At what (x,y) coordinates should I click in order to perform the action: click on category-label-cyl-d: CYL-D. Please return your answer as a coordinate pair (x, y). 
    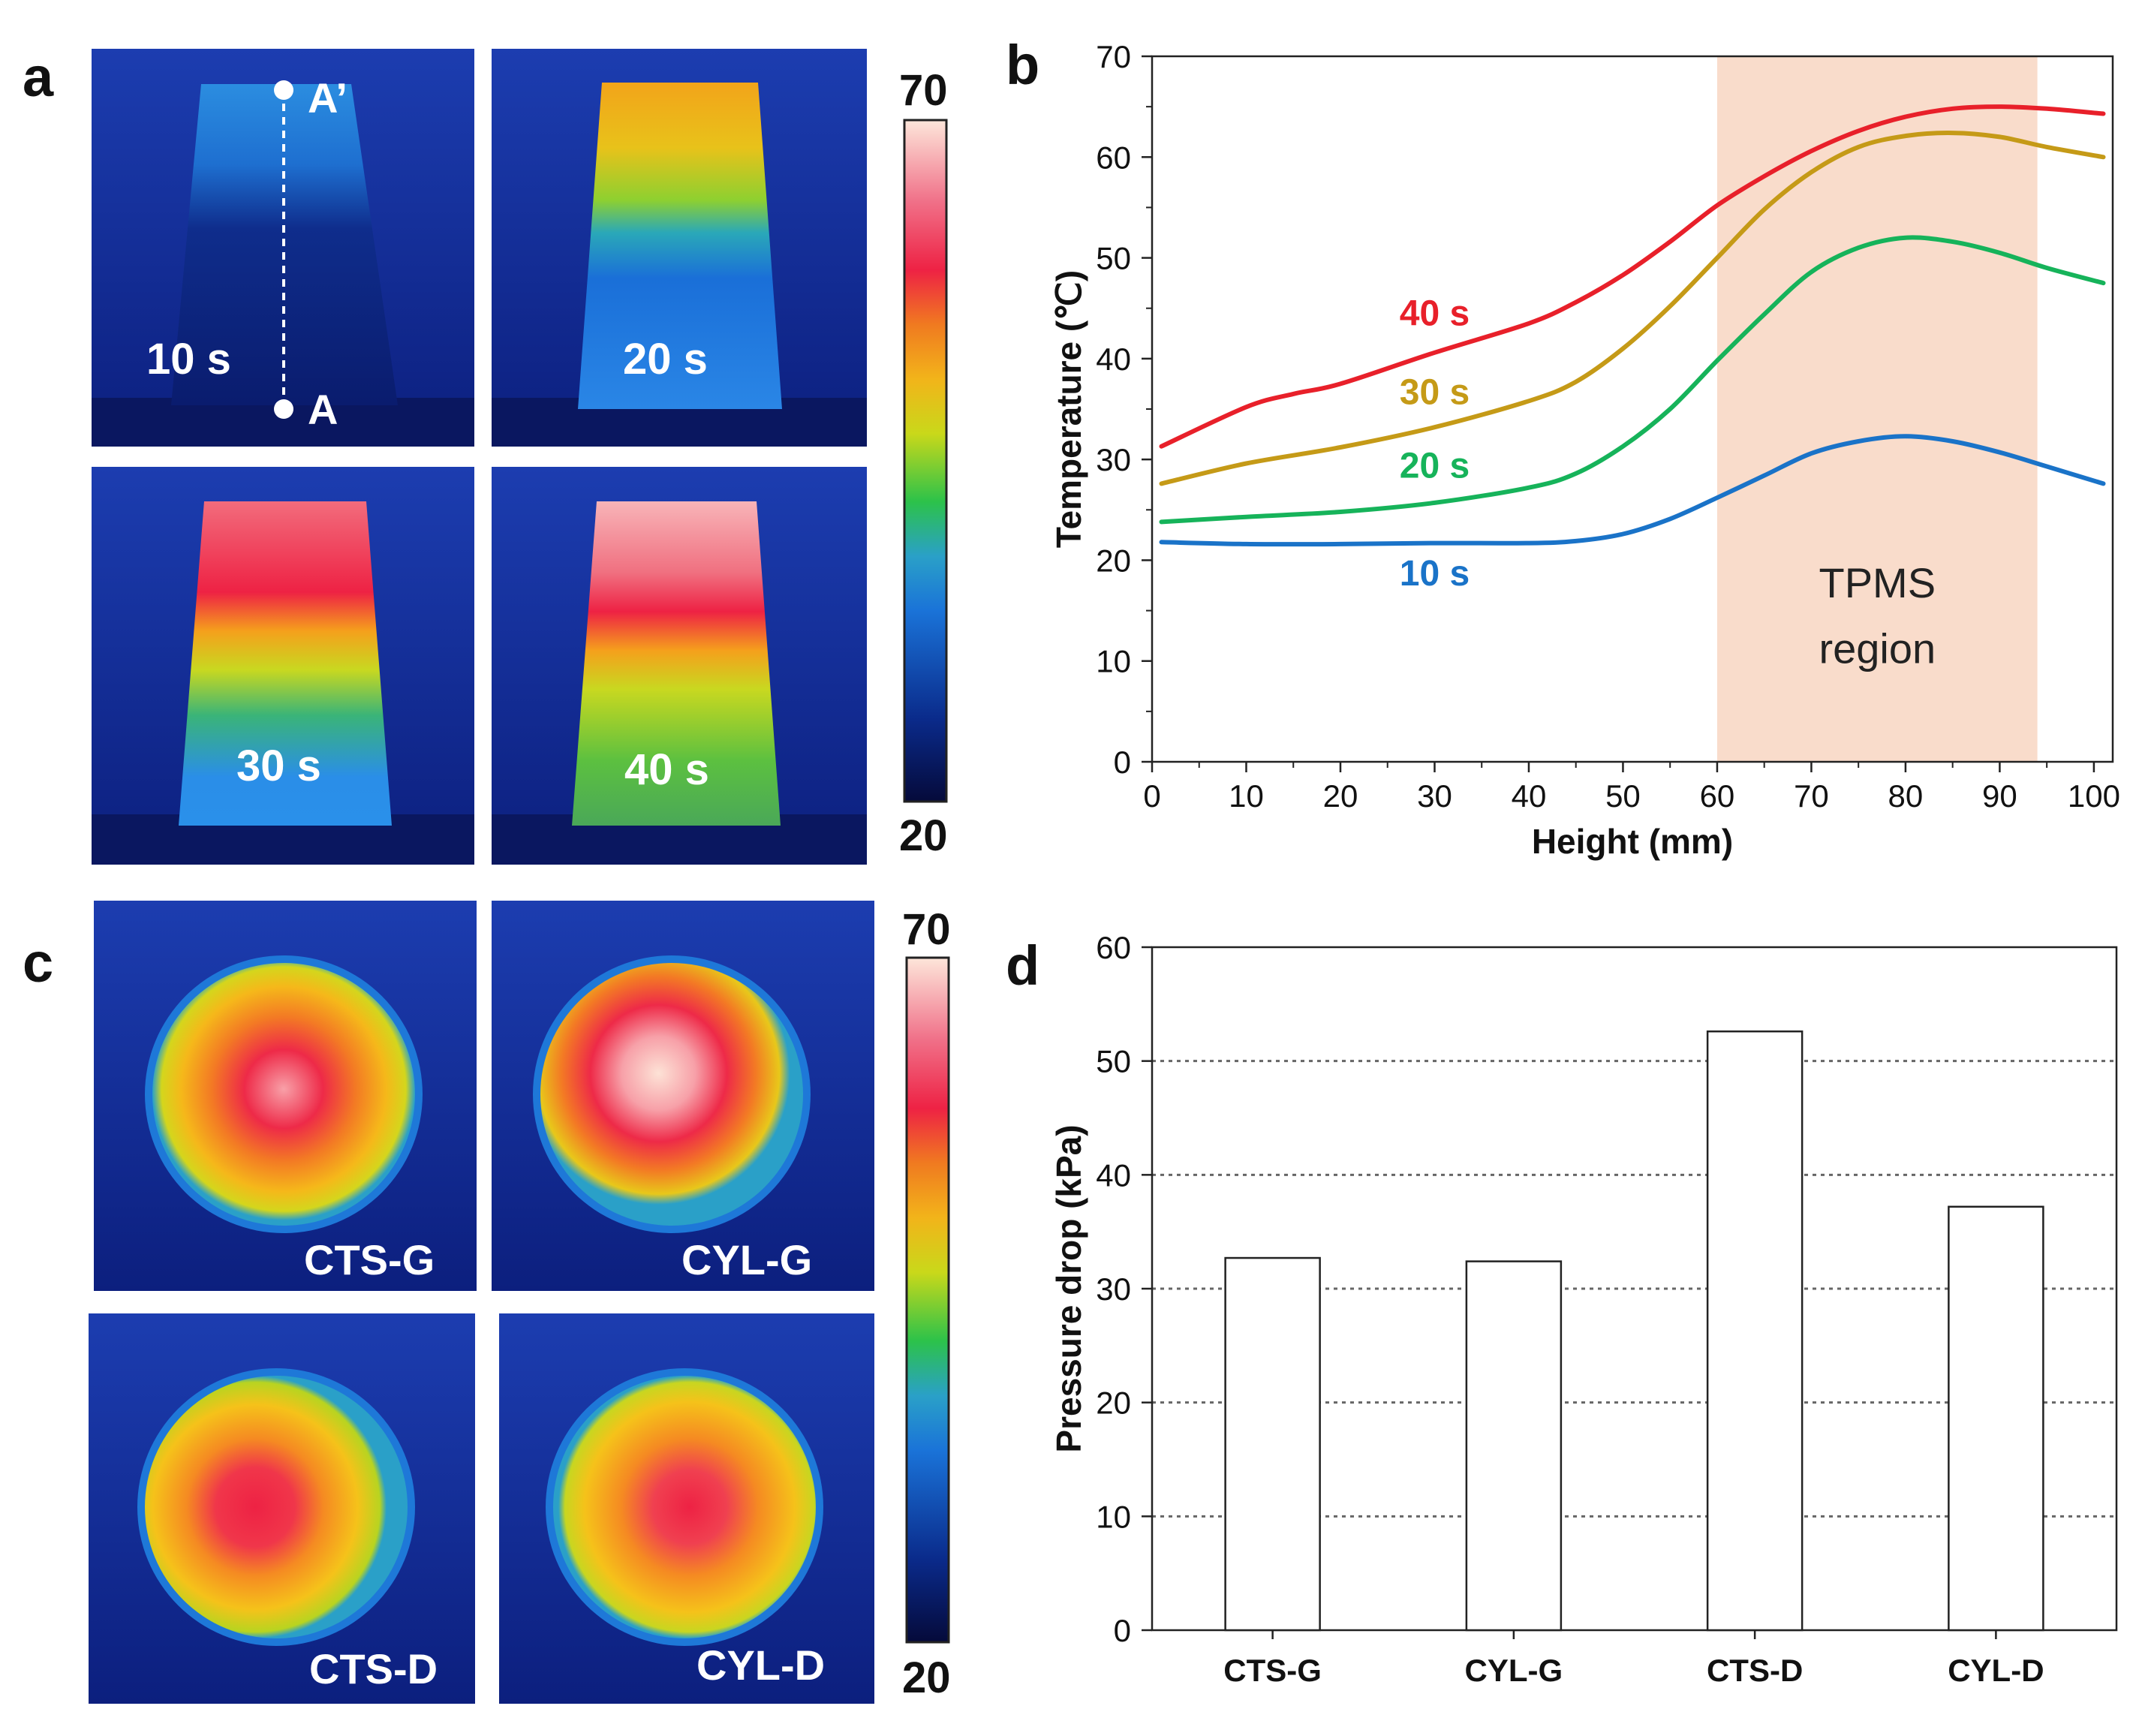
    Looking at the image, I should click on (1996, 1670).